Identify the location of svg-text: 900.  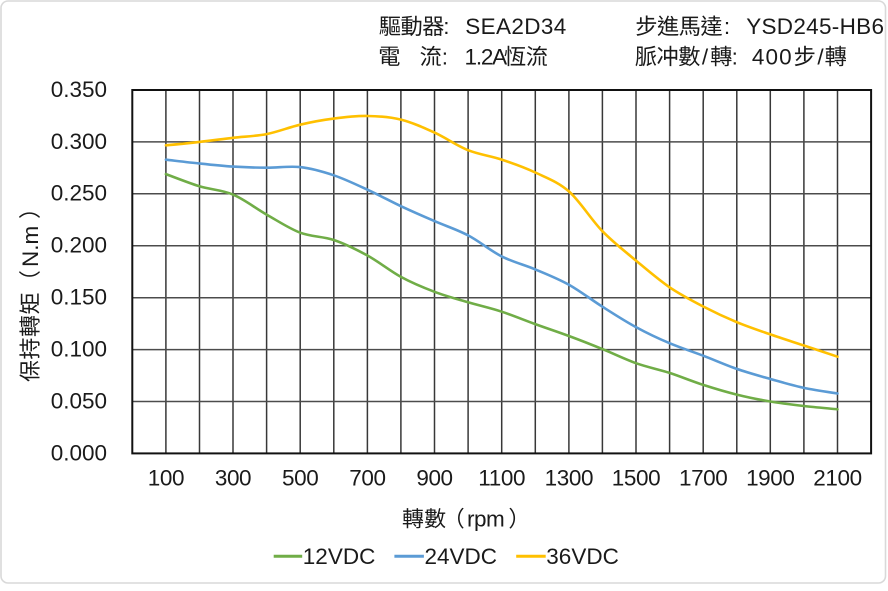
(434, 477).